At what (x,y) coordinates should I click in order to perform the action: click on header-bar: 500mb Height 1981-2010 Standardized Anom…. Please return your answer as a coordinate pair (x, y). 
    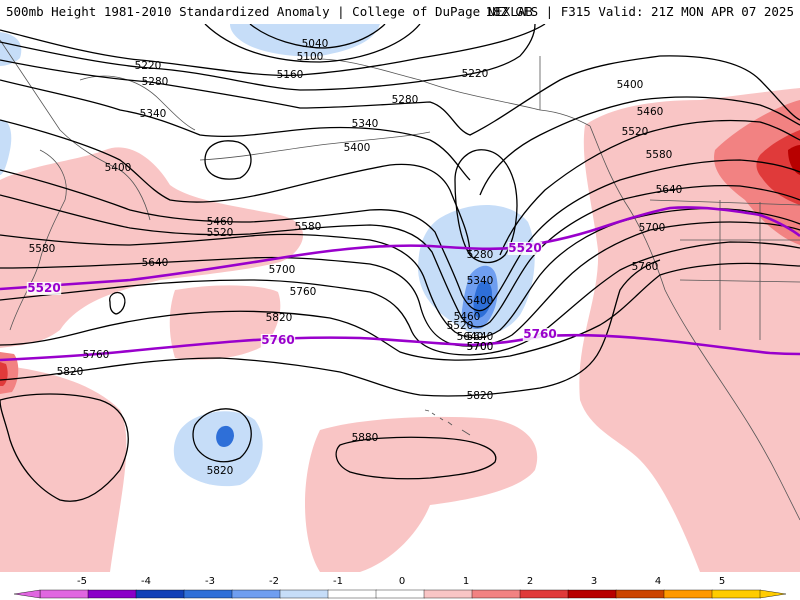
    Looking at the image, I should click on (400, 12).